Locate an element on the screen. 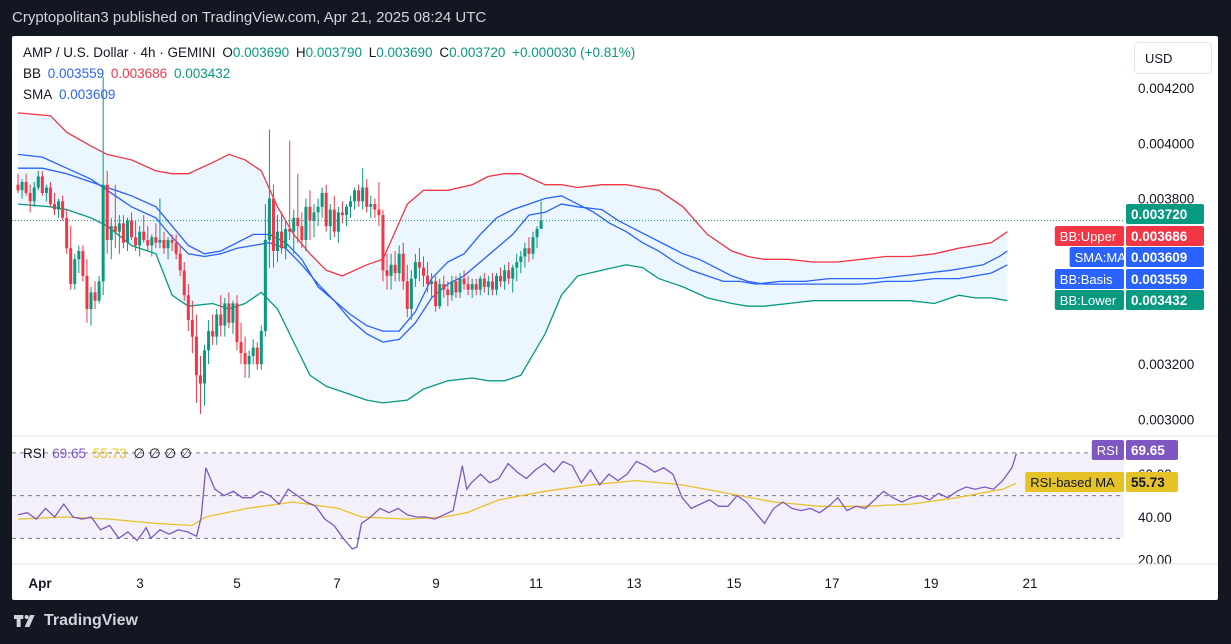 The image size is (1231, 644). bb-legend: BB 0.003559 0.003686 0.003432 is located at coordinates (128, 73).